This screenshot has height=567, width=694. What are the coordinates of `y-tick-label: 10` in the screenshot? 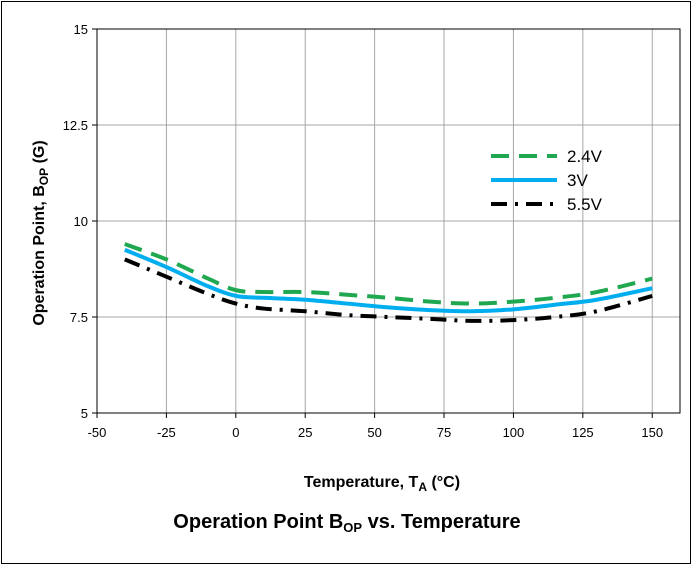 It's located at (81, 221).